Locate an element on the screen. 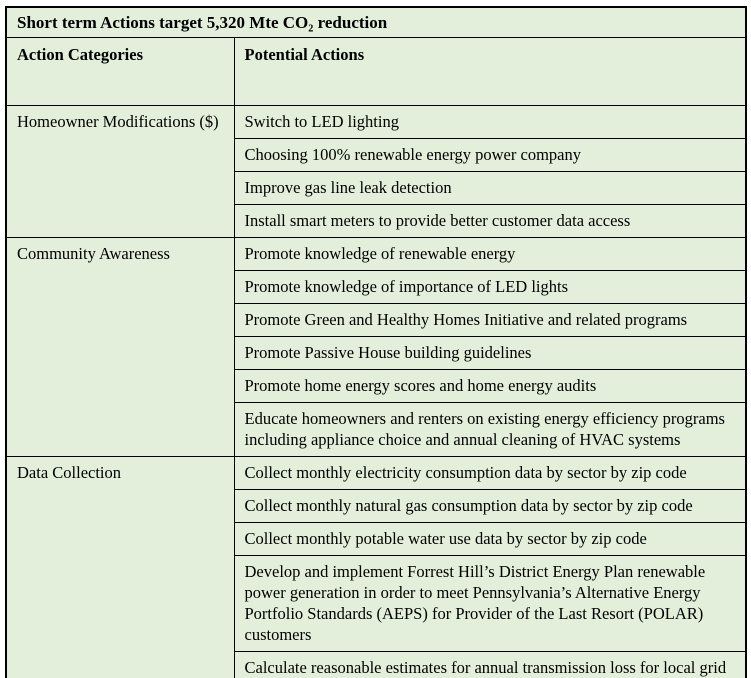  category-cell-homeowner-modifications: Homeowner Modifications ($) is located at coordinates (120, 171).